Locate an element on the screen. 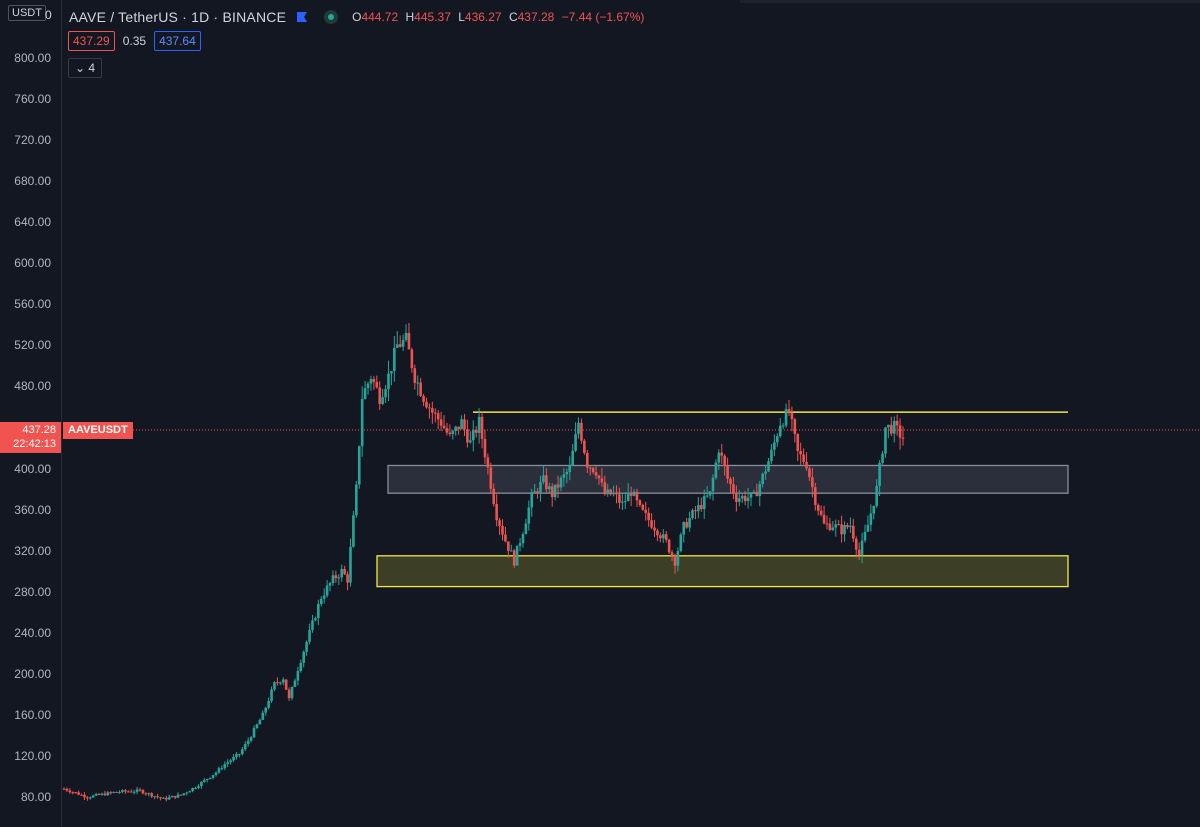  high-value: 445.37 is located at coordinates (432, 17).